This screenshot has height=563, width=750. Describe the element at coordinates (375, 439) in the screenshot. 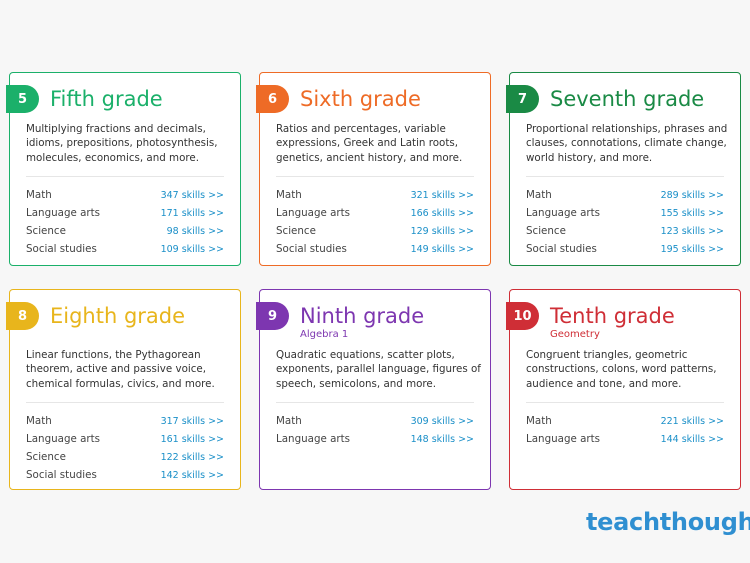

I see `skill-row-language-arts: Language arts 148 skills >>` at that location.